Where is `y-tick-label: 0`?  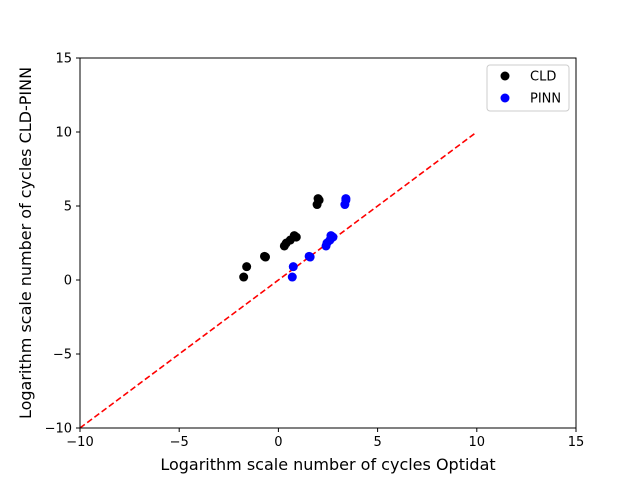
y-tick-label: 0 is located at coordinates (68, 281).